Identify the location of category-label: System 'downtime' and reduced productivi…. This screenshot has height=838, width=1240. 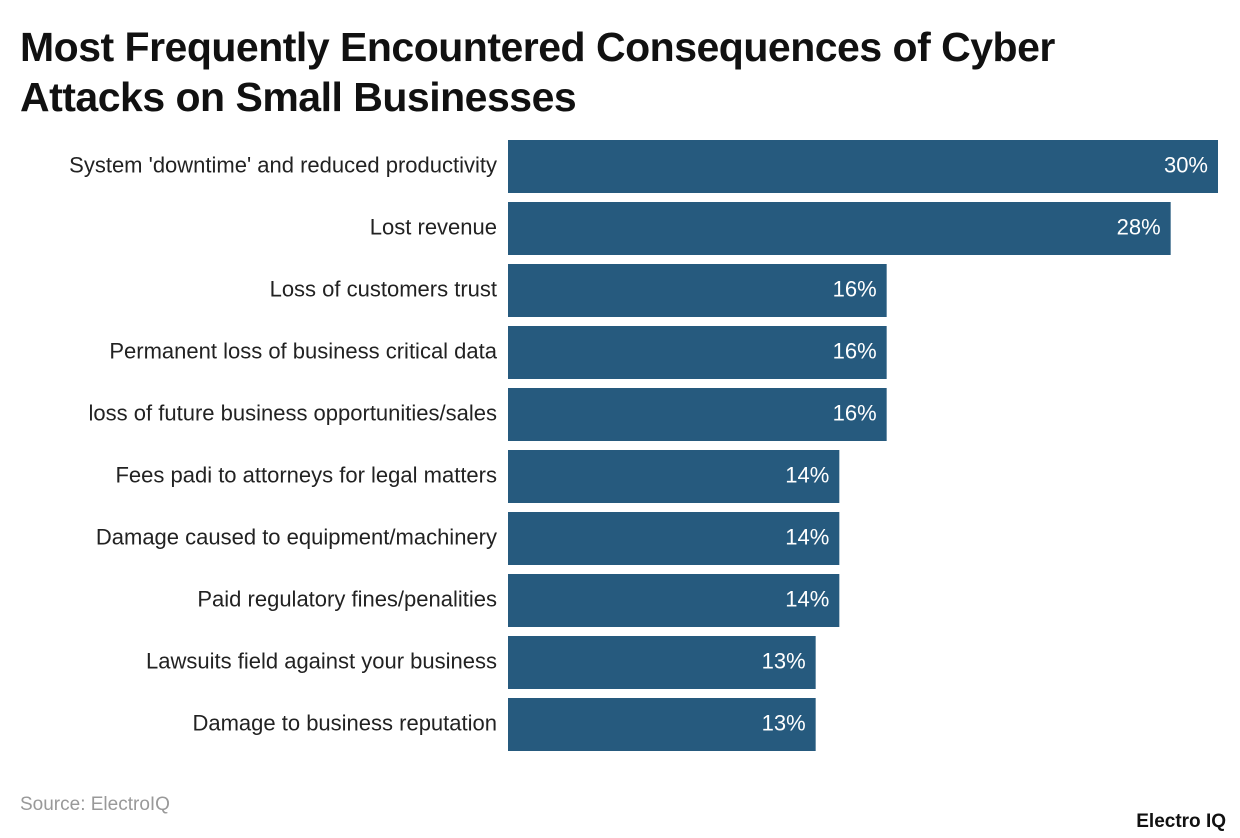
(283, 164).